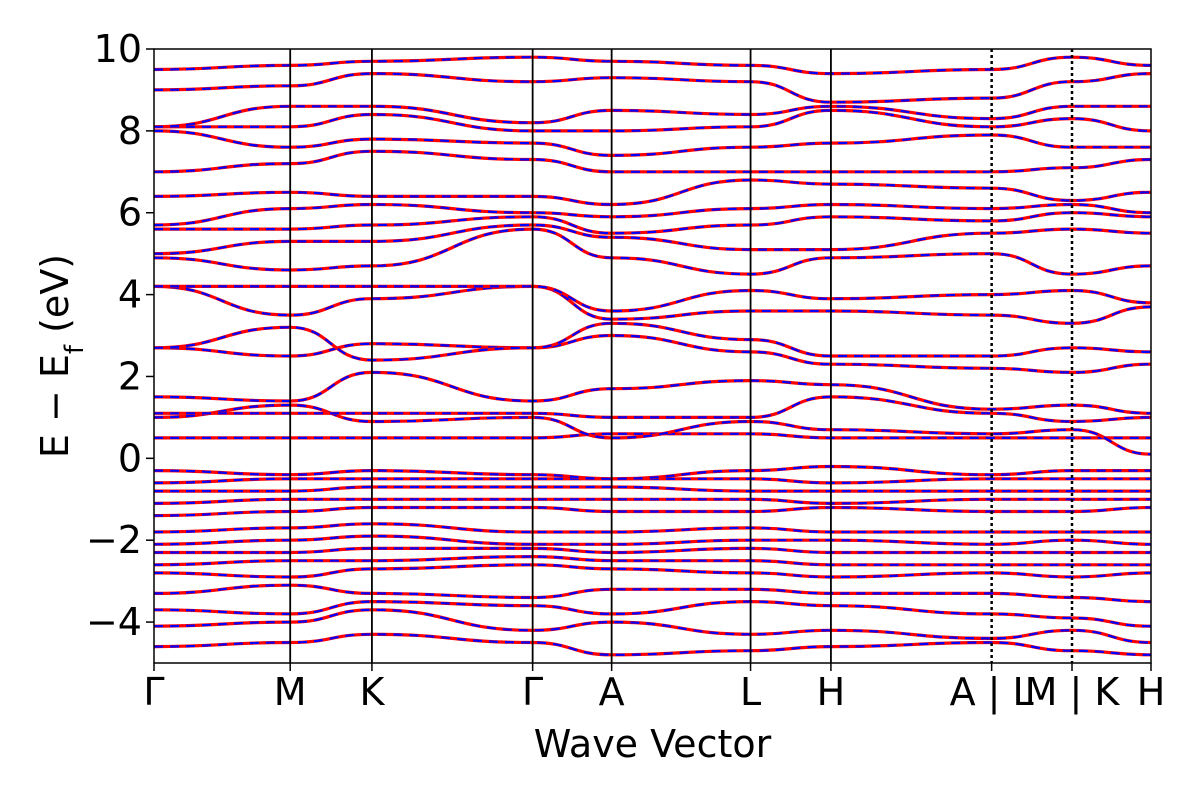  What do you see at coordinates (652, 215) in the screenshot?
I see `band-25-spin-down` at bounding box center [652, 215].